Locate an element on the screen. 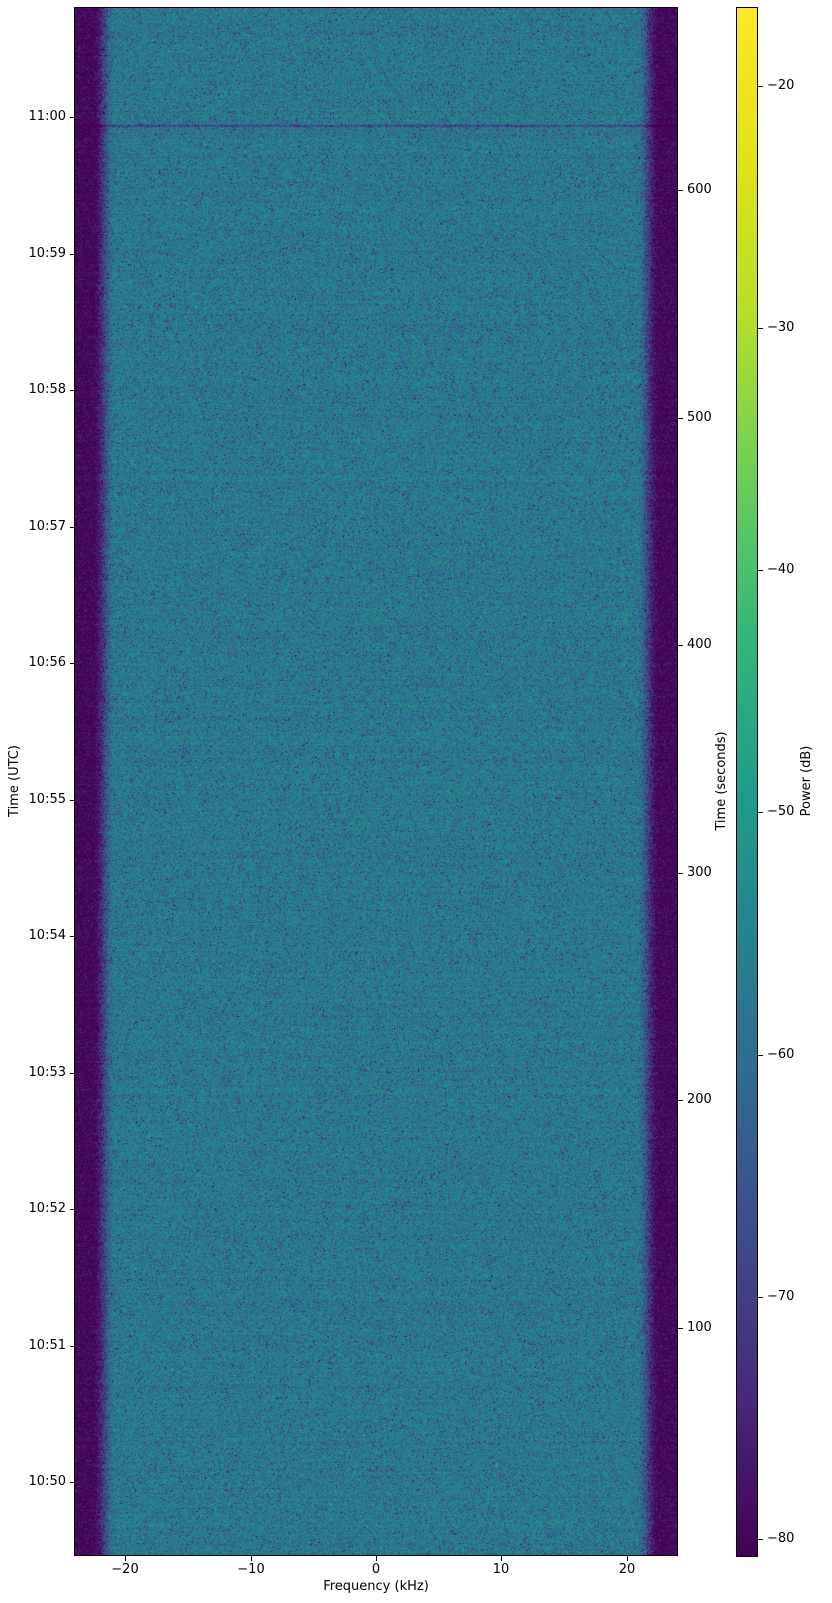 The height and width of the screenshot is (1603, 832). utc-tick-label: 10:56 is located at coordinates (47, 662).